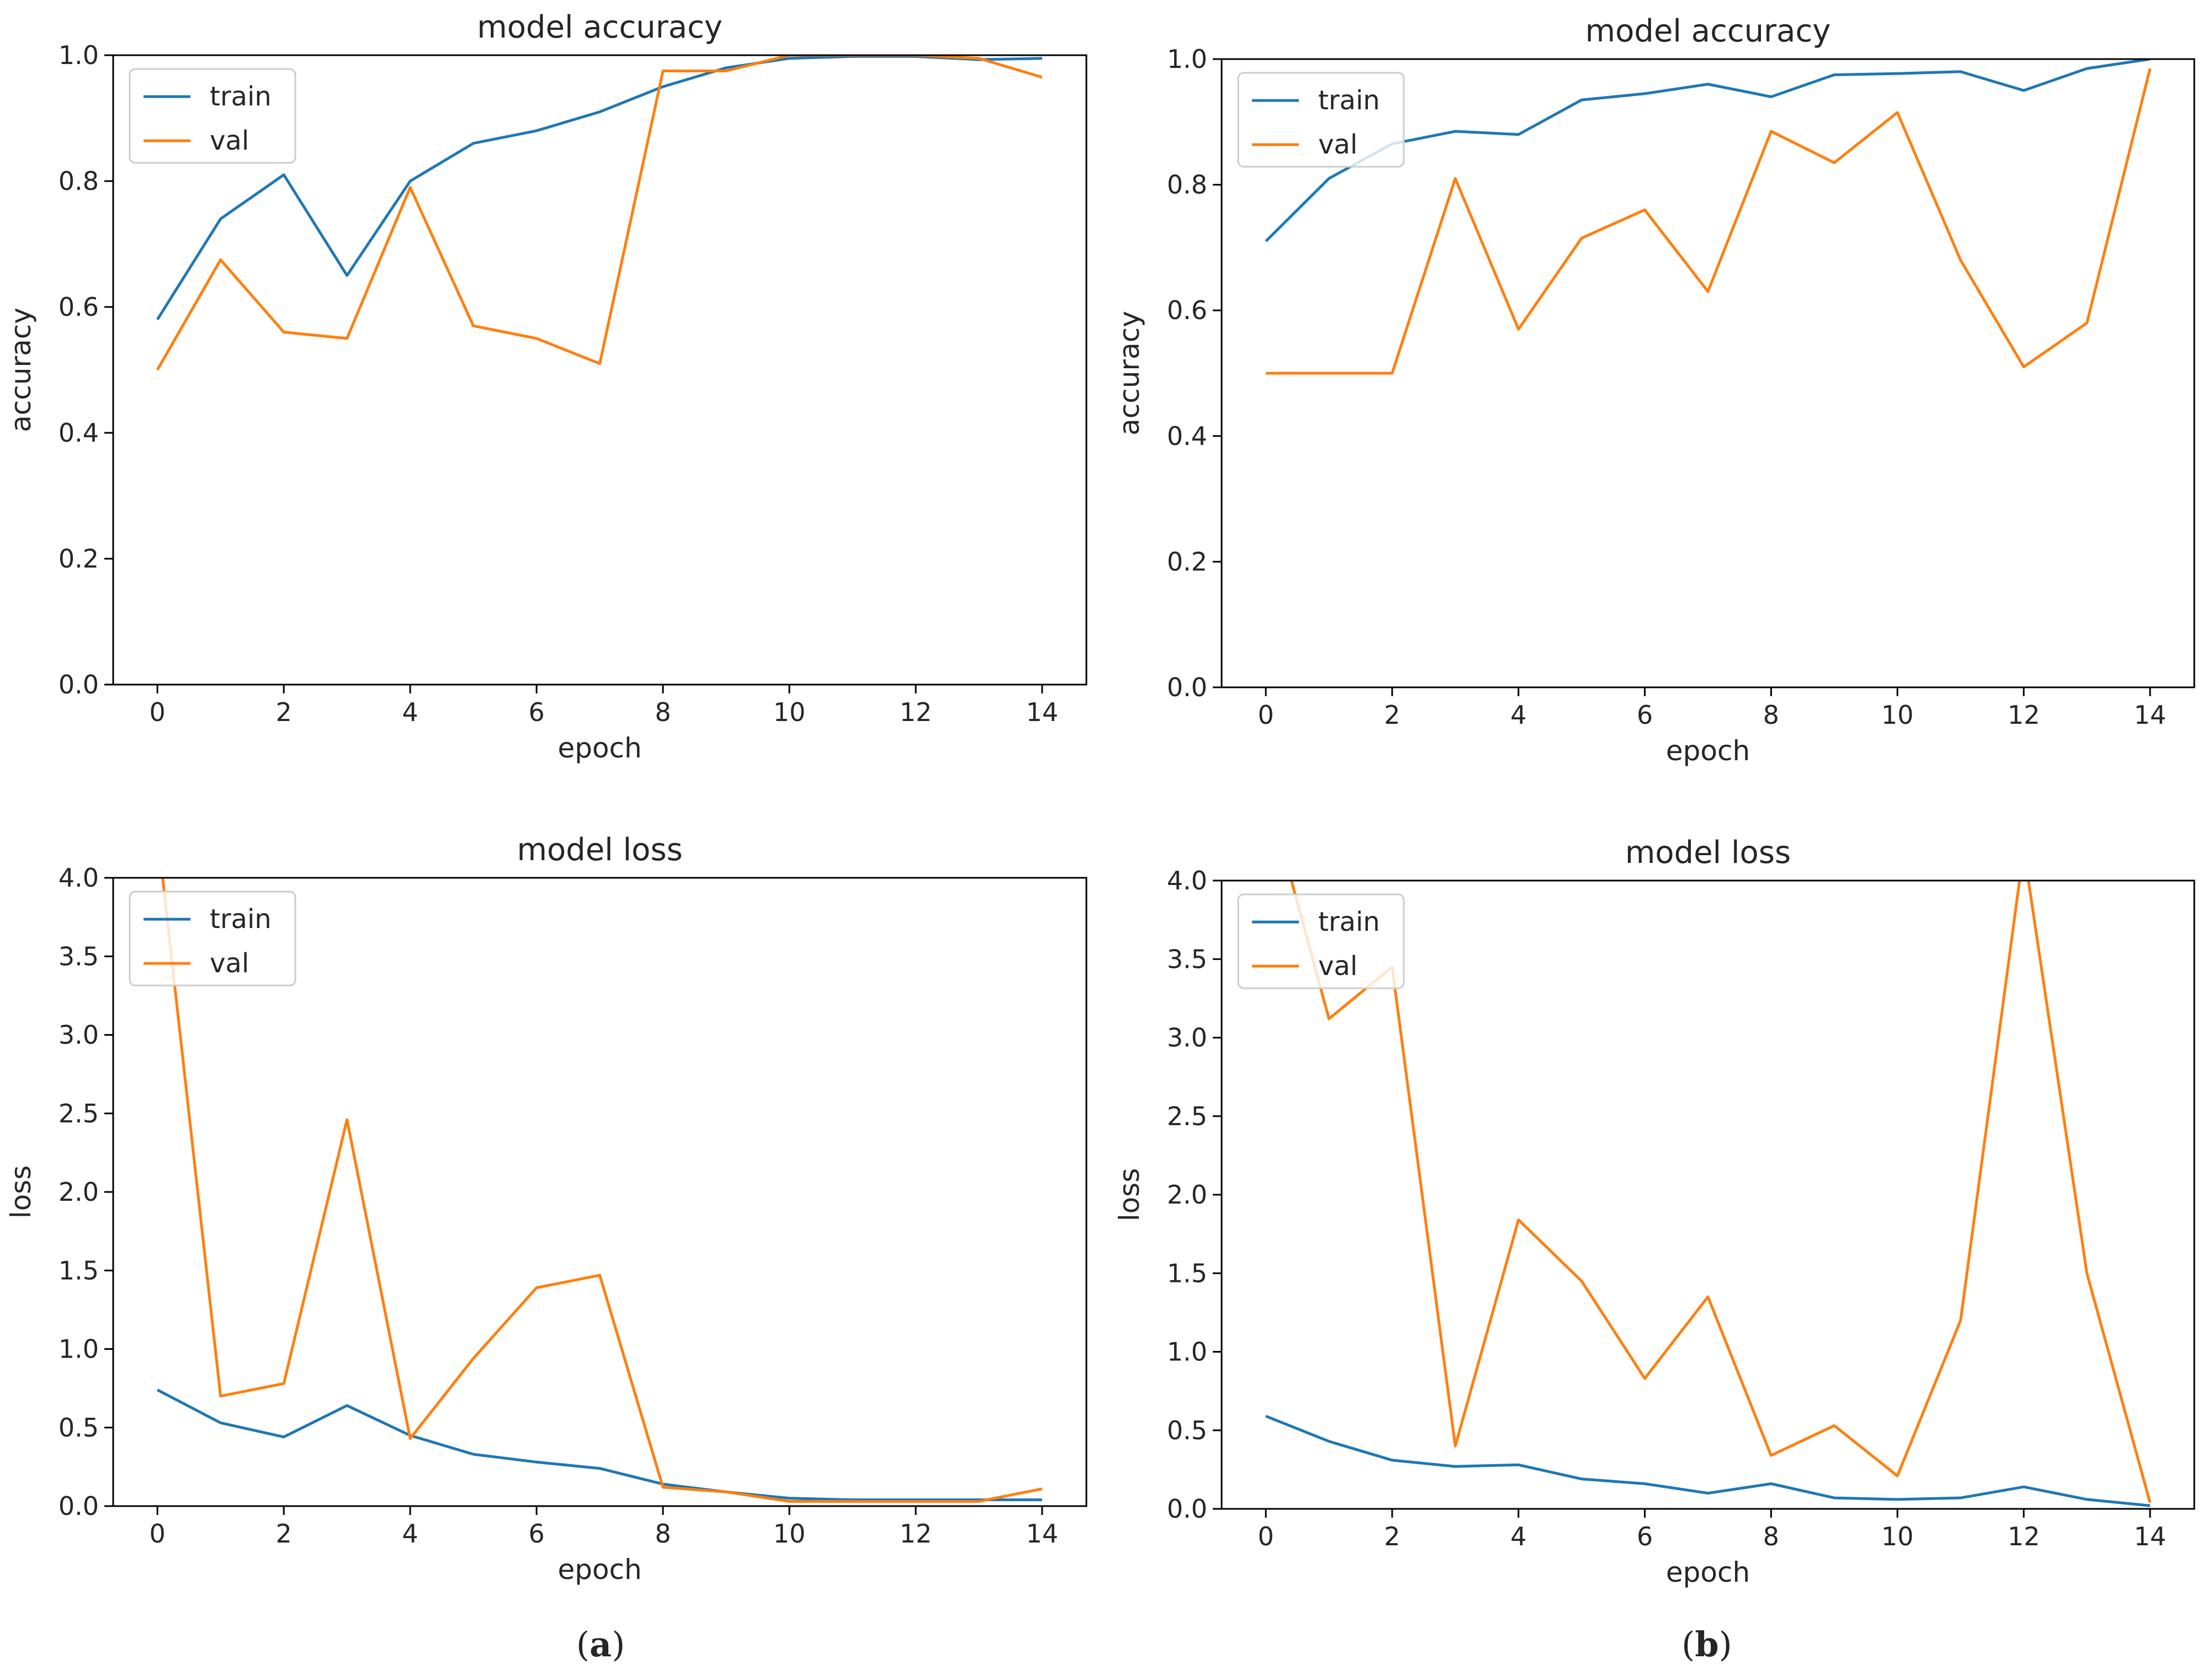  I want to click on caption-a-letter: a, so click(601, 1644).